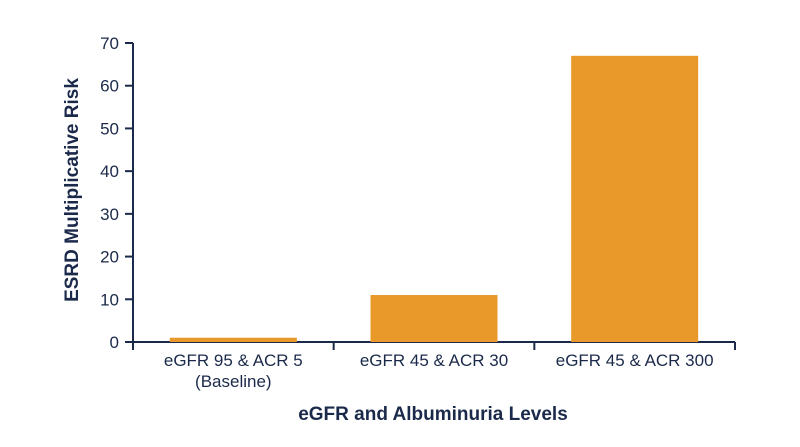 The image size is (800, 447). I want to click on y-tick-label: 30, so click(109, 214).